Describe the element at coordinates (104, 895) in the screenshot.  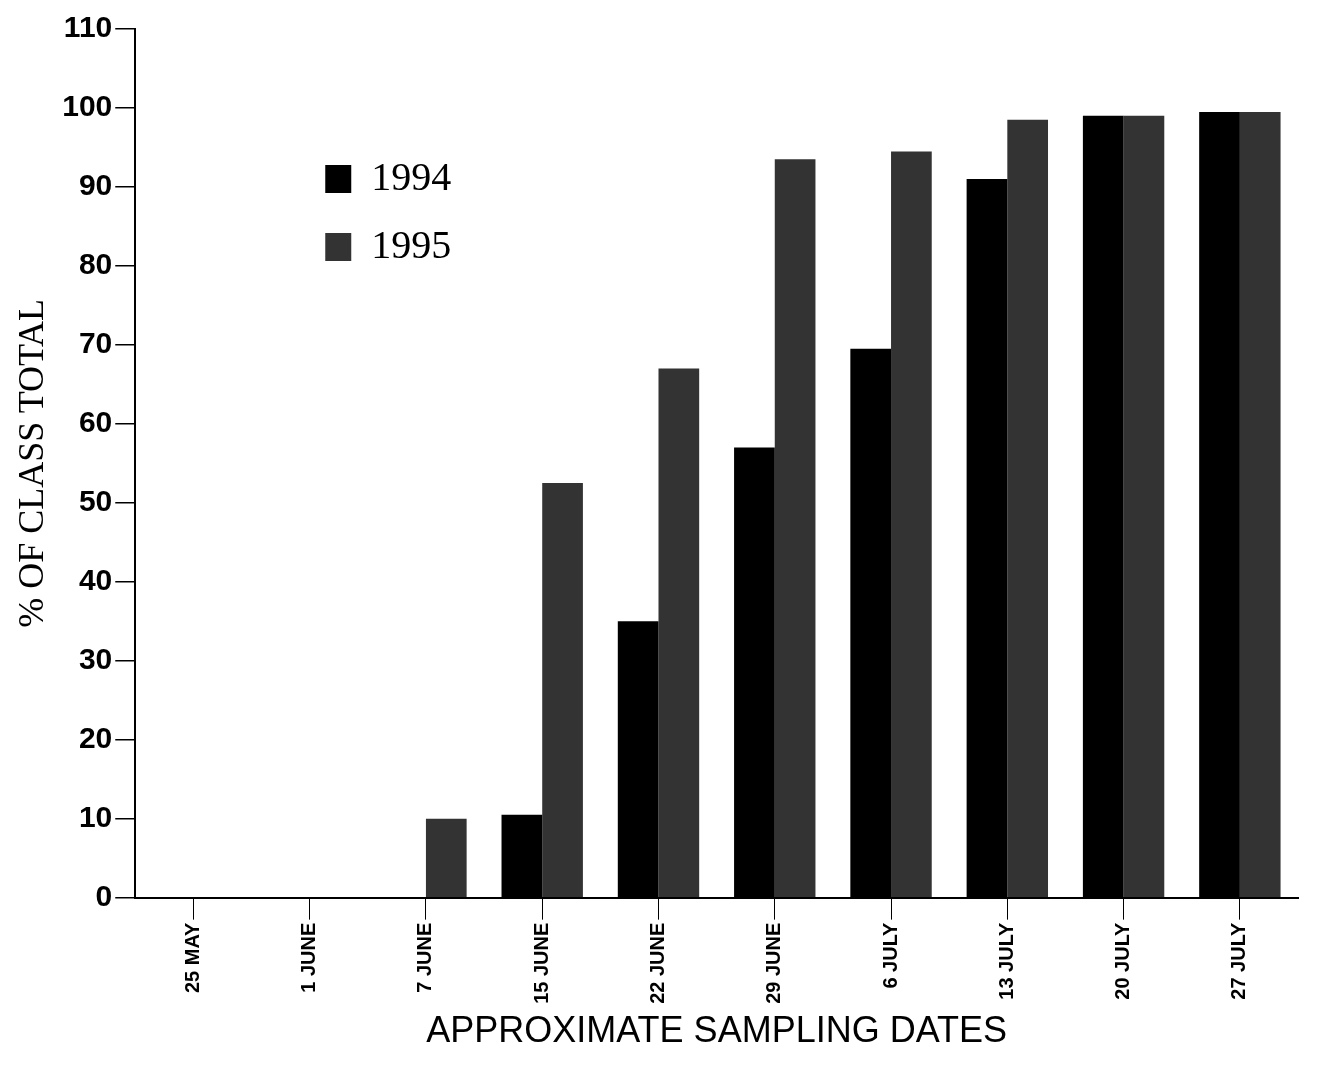
I see `y-tick-label: 0` at that location.